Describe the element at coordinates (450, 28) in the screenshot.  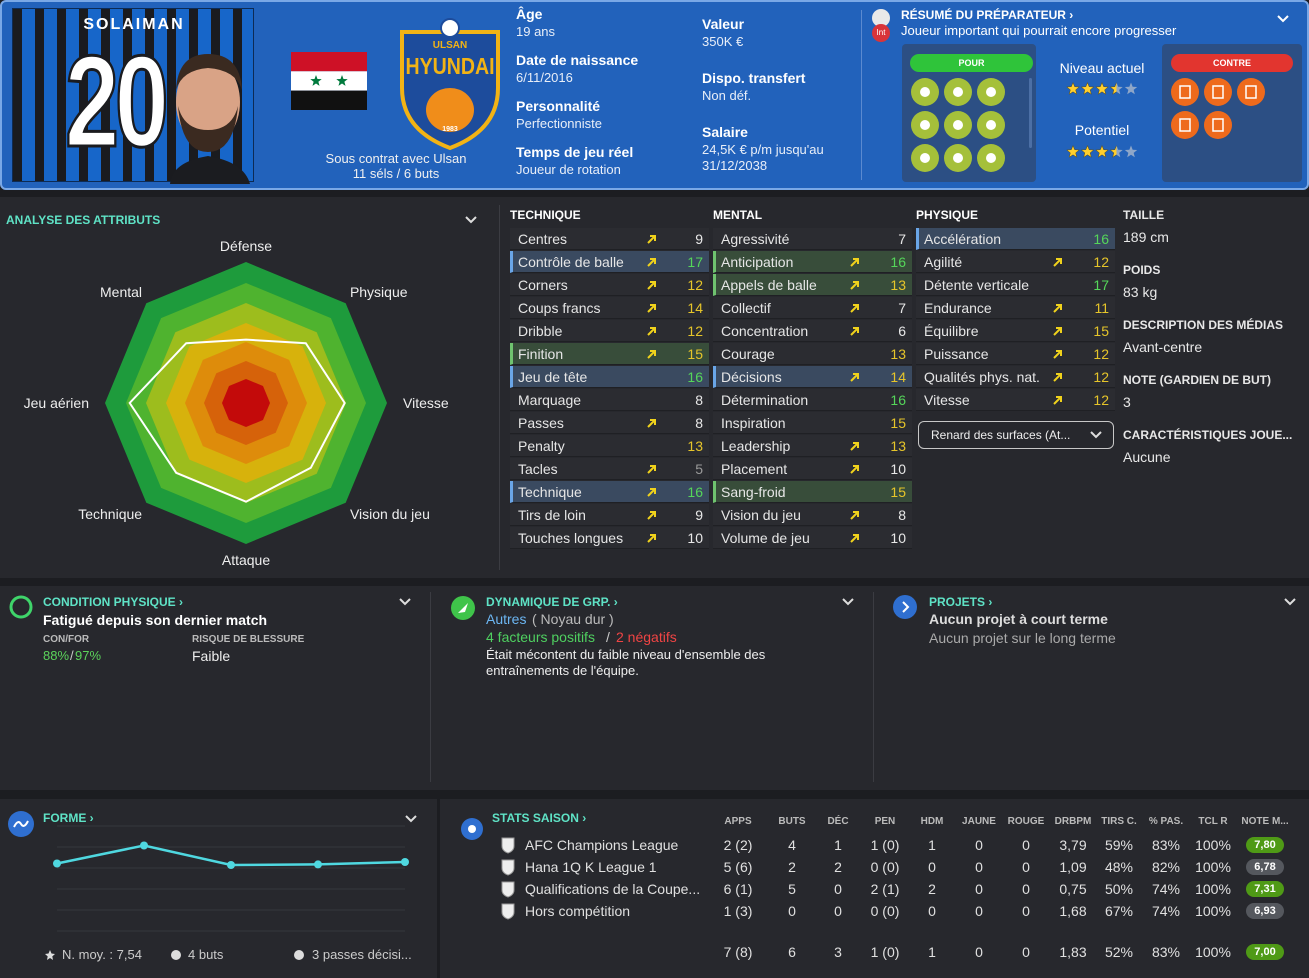
I see `logo-ball` at that location.